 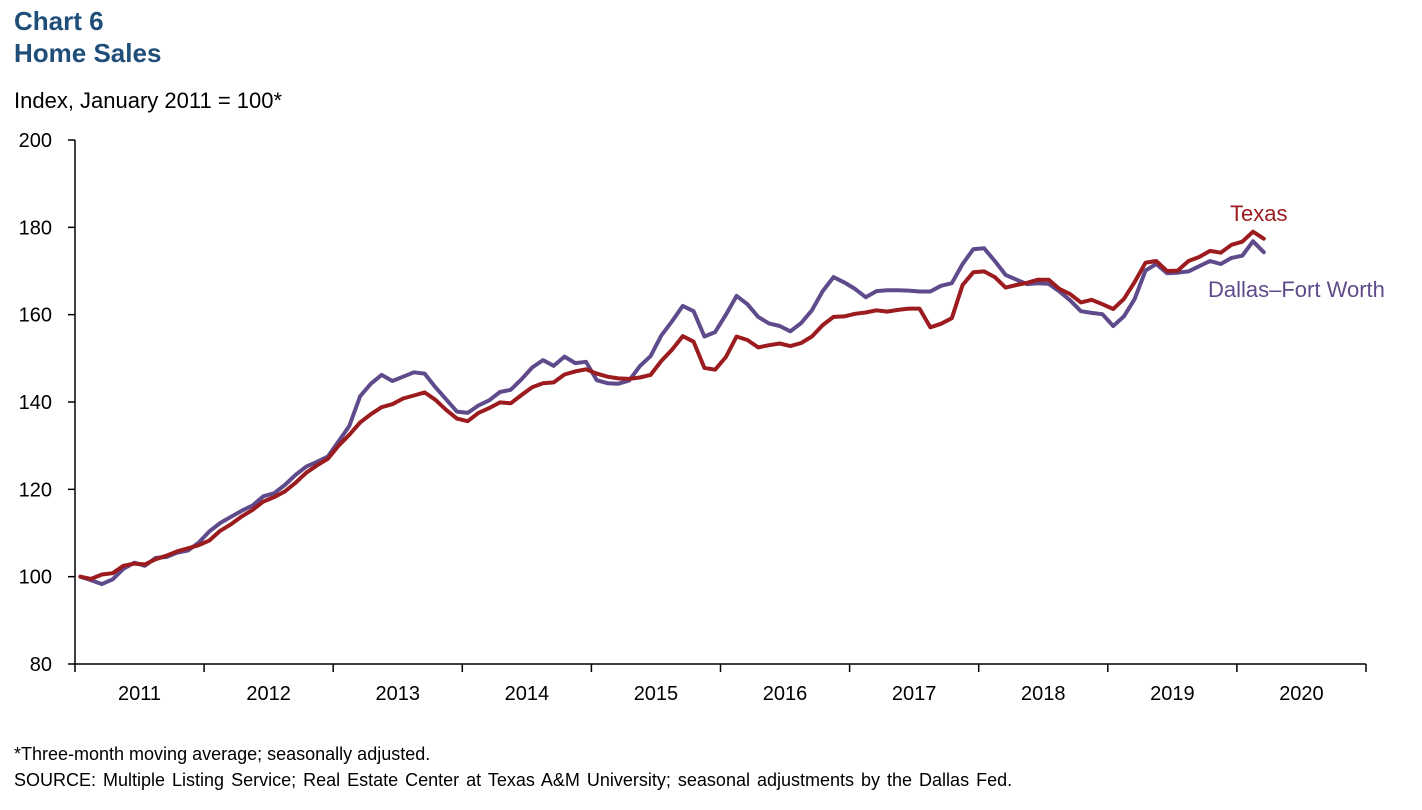 What do you see at coordinates (35, 578) in the screenshot?
I see `y-tick-label: 100` at bounding box center [35, 578].